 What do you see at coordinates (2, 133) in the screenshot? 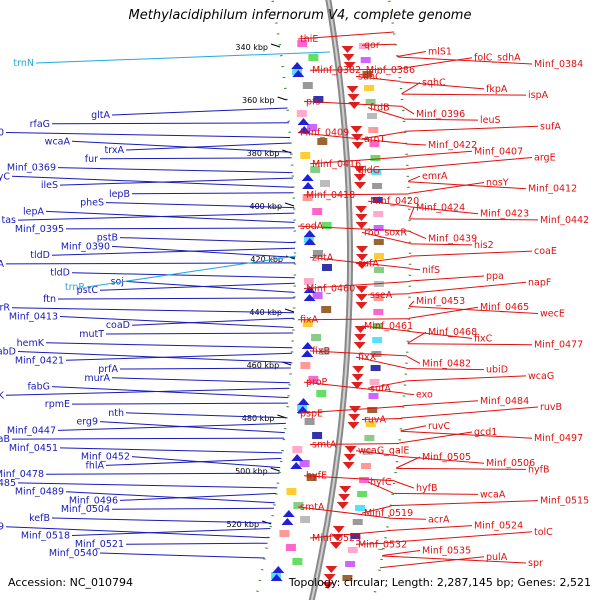
I see `reverse-gene-label: Minf_0360` at bounding box center [2, 133].